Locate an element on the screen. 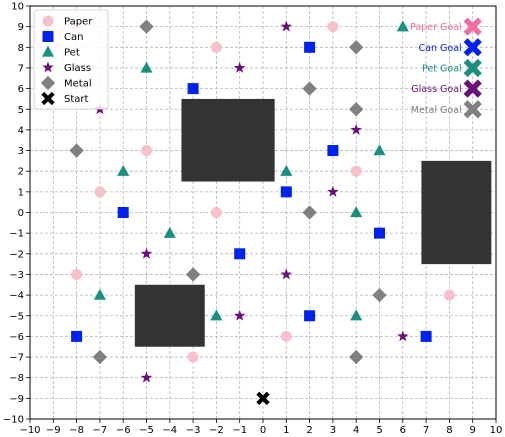 This screenshot has height=437, width=505. x-tick-label: 8 is located at coordinates (449, 430).